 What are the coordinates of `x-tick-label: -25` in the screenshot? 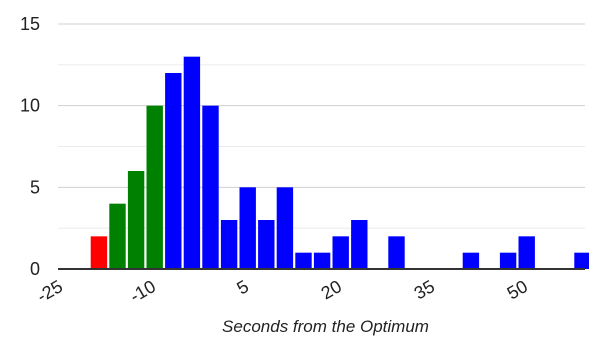 It's located at (49, 291).